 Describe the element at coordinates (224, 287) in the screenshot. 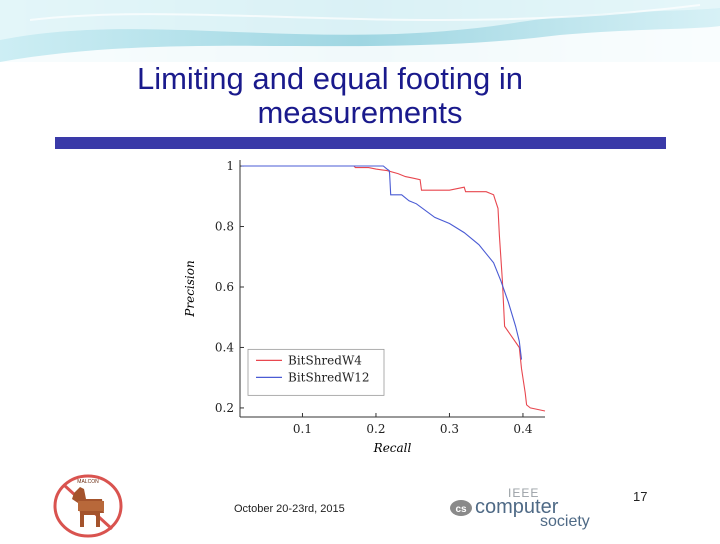

I see `y-tick-label: 0.6` at that location.